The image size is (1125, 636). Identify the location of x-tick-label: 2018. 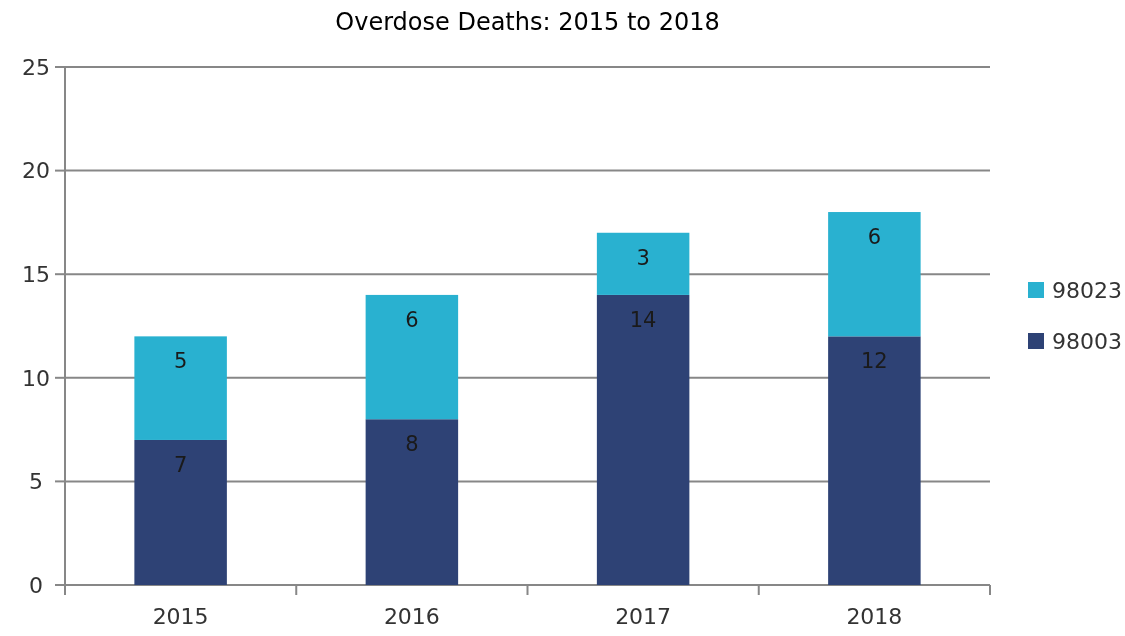
(874, 616).